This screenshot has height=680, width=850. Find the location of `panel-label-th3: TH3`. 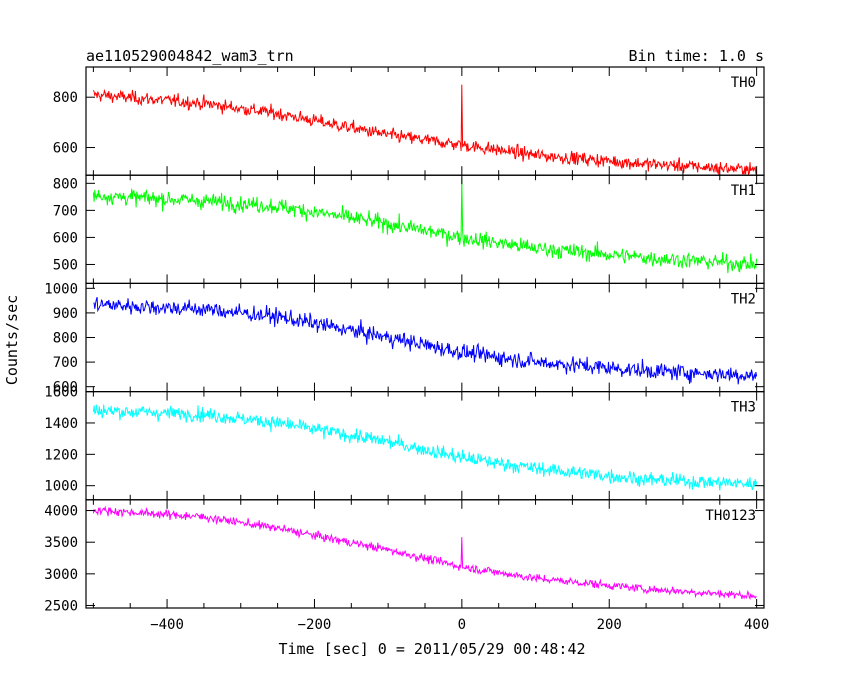

panel-label-th3: TH3 is located at coordinates (743, 408).